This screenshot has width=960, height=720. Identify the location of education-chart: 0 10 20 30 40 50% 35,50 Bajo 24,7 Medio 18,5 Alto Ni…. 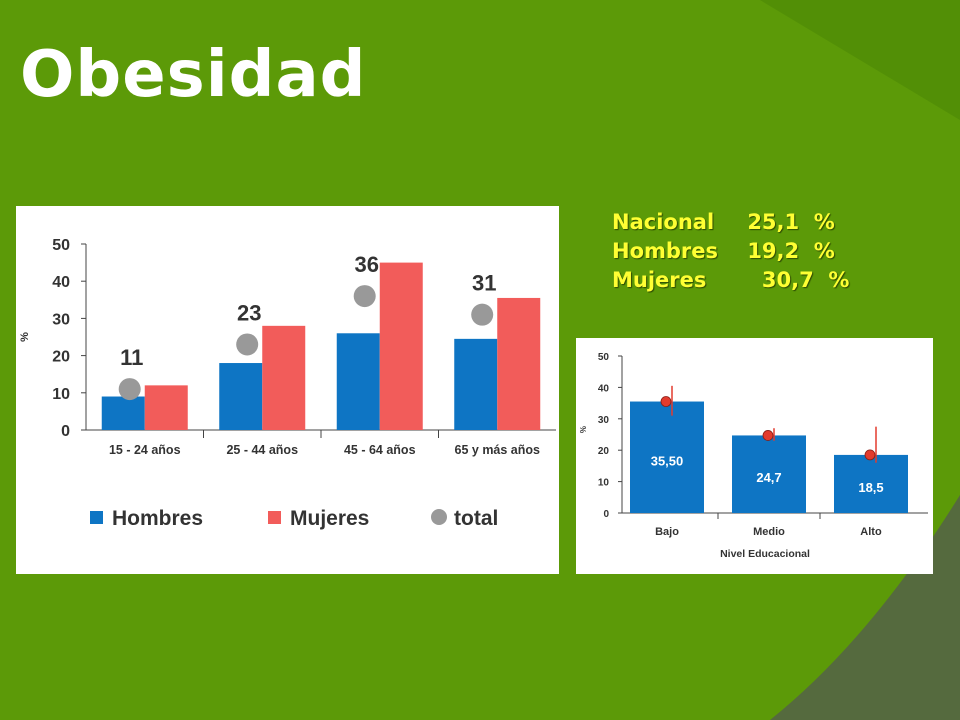
(753, 456).